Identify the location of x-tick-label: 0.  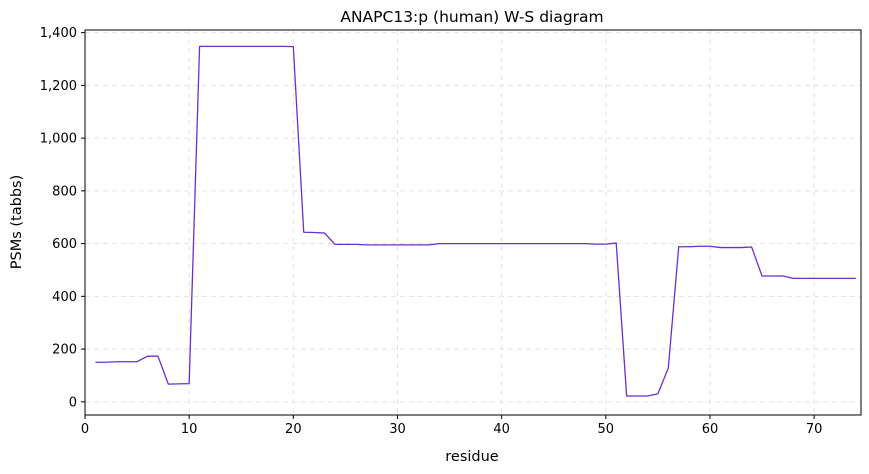
(85, 429).